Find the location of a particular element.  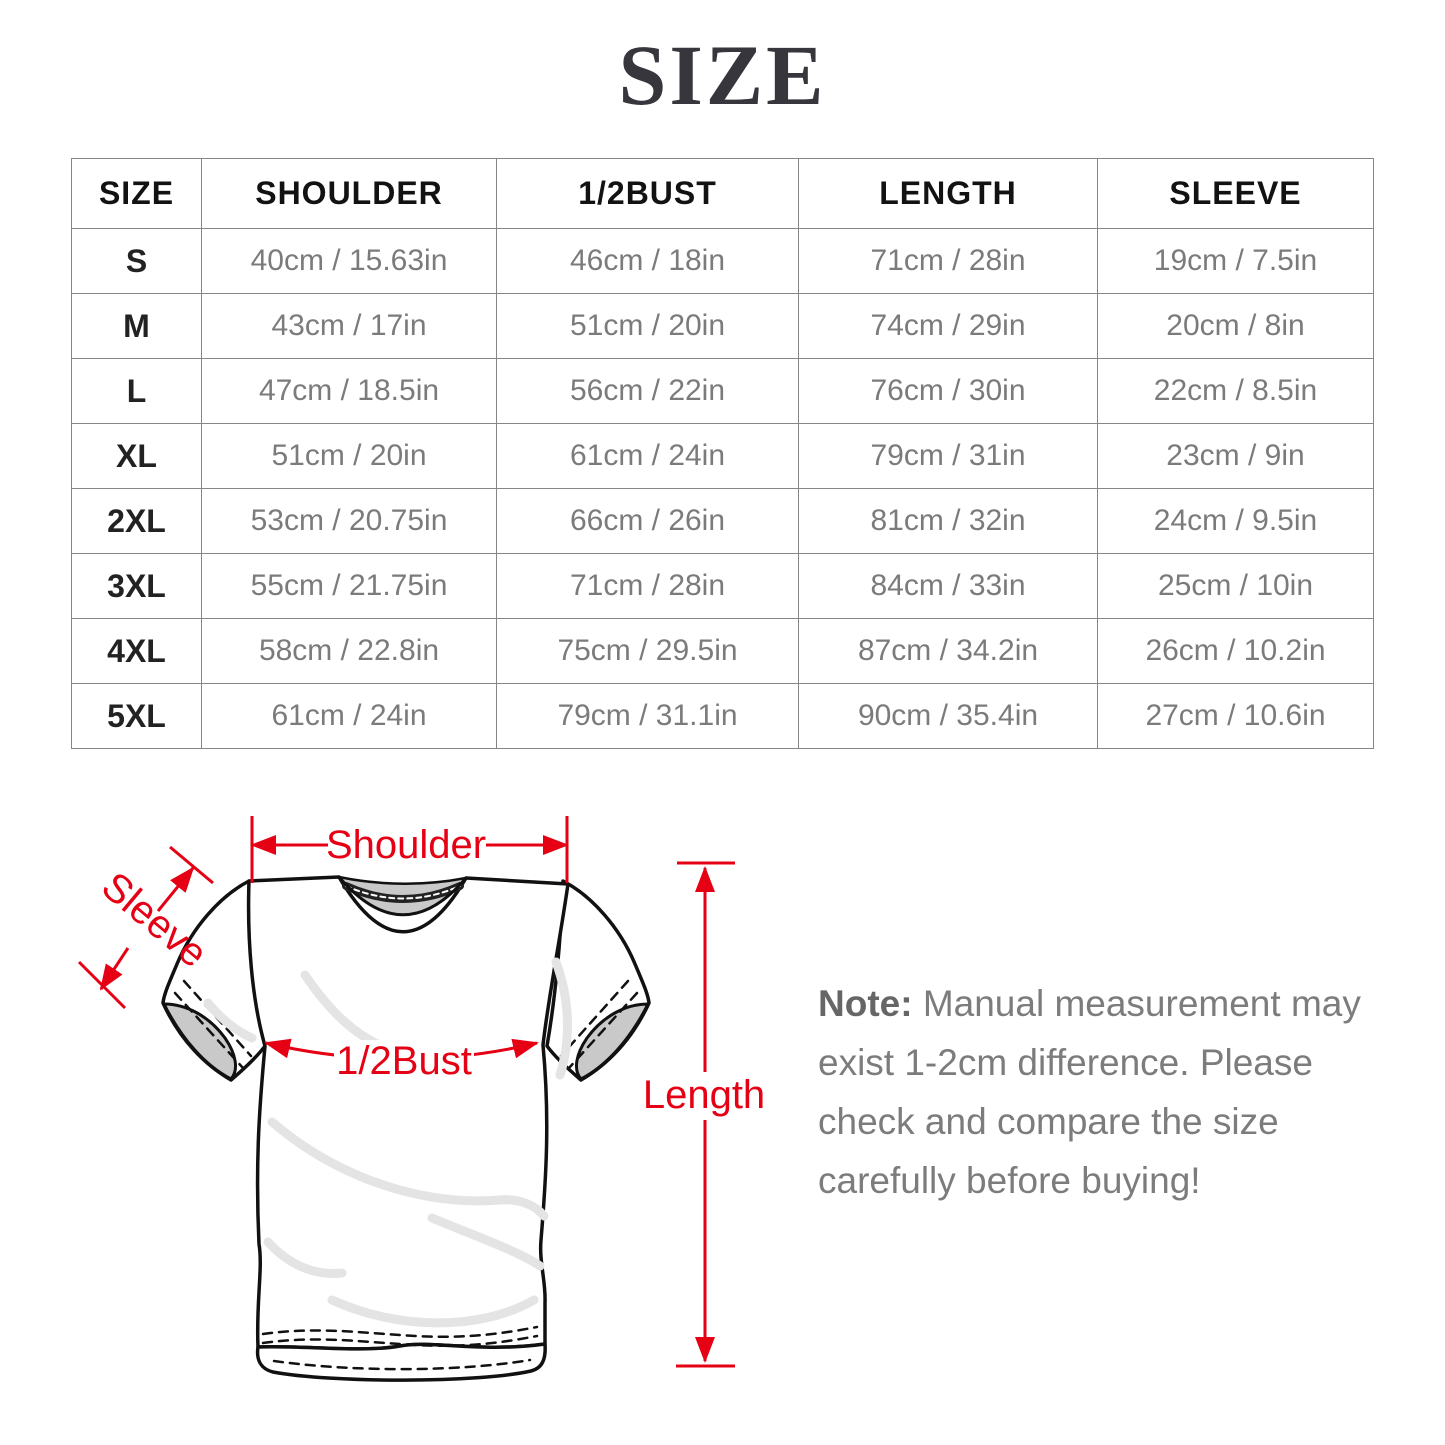

page-title: SIZE is located at coordinates (722, 75).